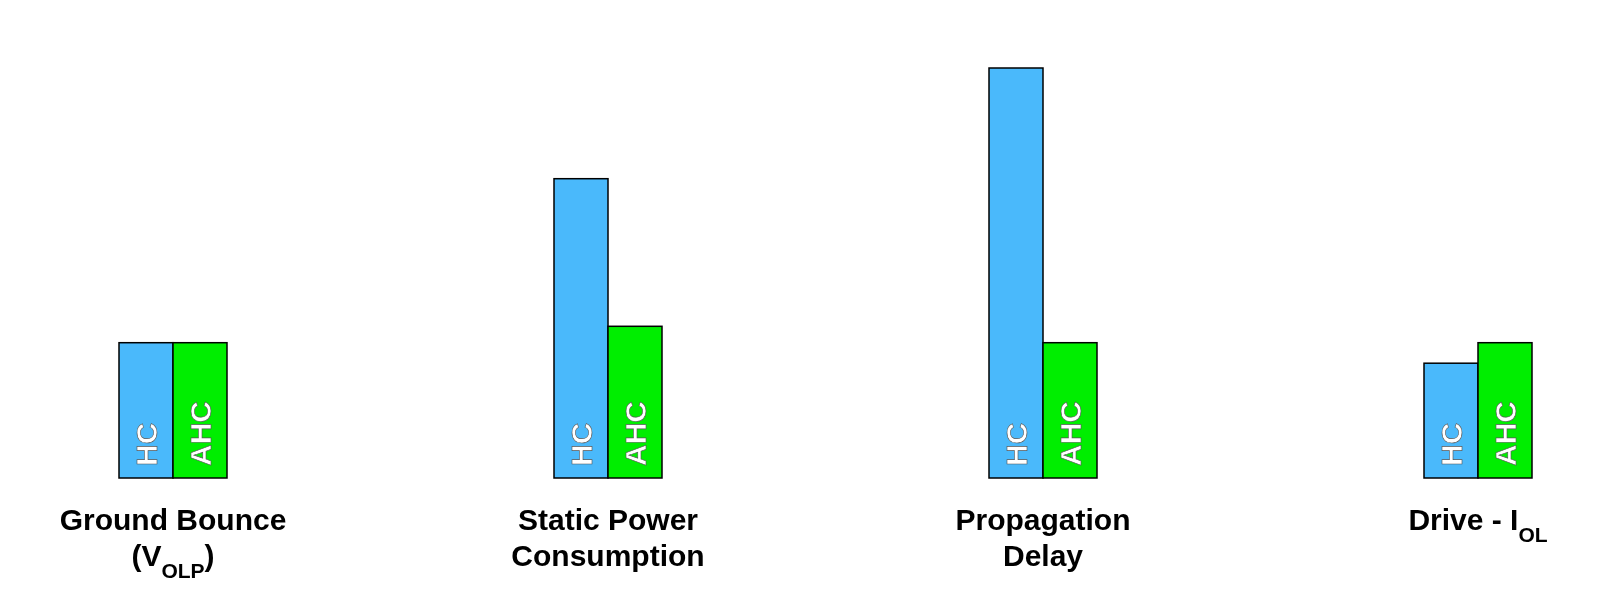 The height and width of the screenshot is (595, 1600). What do you see at coordinates (1478, 524) in the screenshot?
I see `x-tick-label: Drive - I$_{OL}$` at bounding box center [1478, 524].